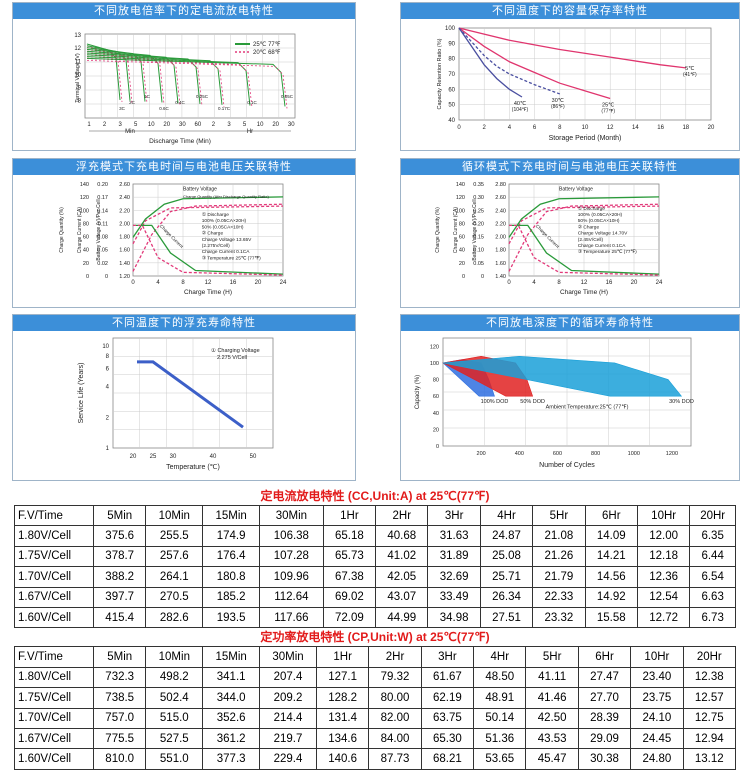 This screenshot has width=750, height=770. What do you see at coordinates (213, 234) in the screenshot?
I see `annotation: ② Charge` at bounding box center [213, 234].